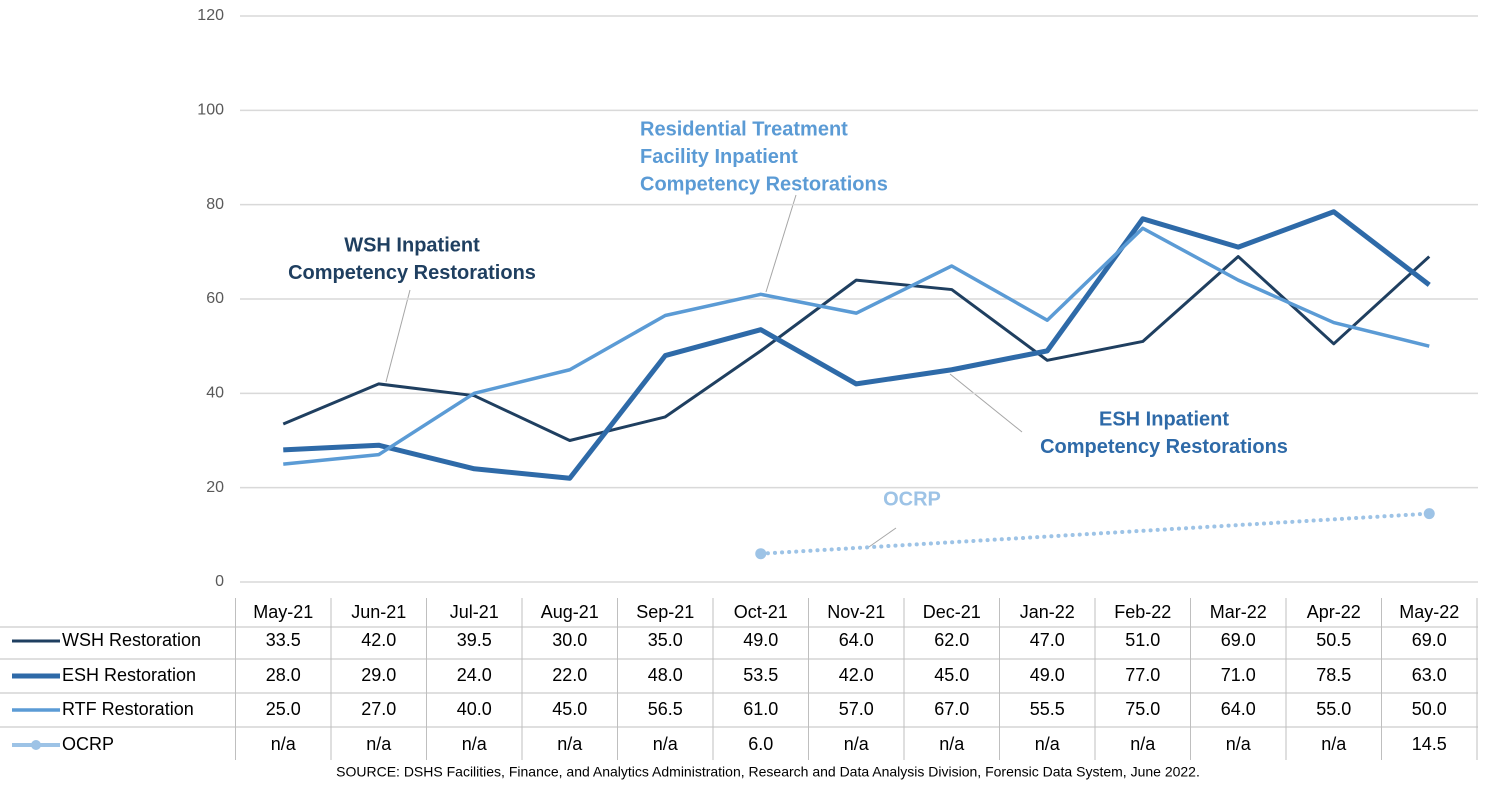  I want to click on legend-marker, so click(36, 745).